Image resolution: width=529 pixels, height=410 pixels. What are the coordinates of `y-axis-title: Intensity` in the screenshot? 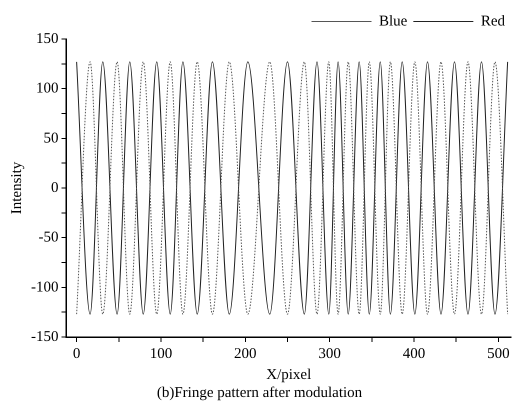 It's located at (16, 187).